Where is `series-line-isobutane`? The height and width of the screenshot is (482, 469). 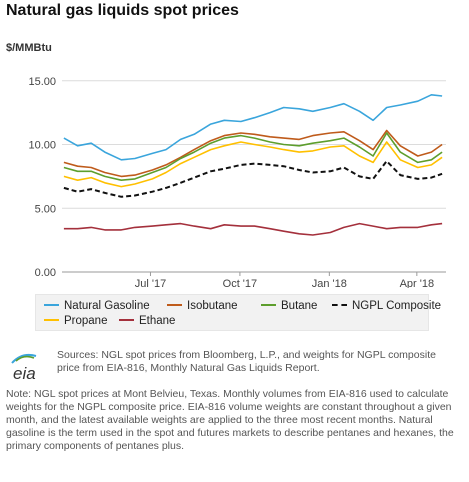
series-line-isobutane is located at coordinates (253, 153).